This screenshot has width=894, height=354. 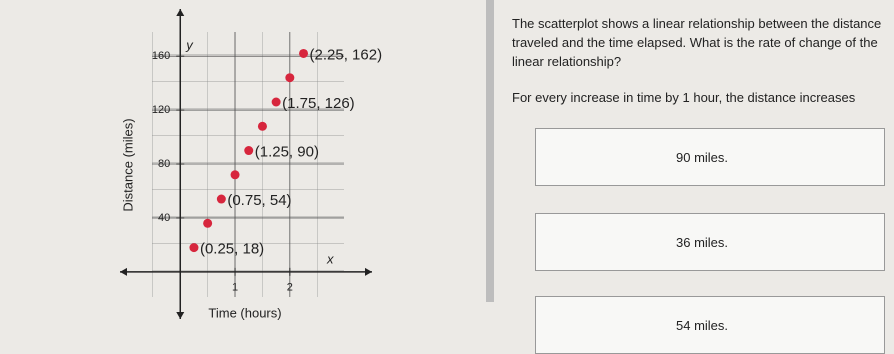 What do you see at coordinates (164, 218) in the screenshot?
I see `y-tick-label: 40` at bounding box center [164, 218].